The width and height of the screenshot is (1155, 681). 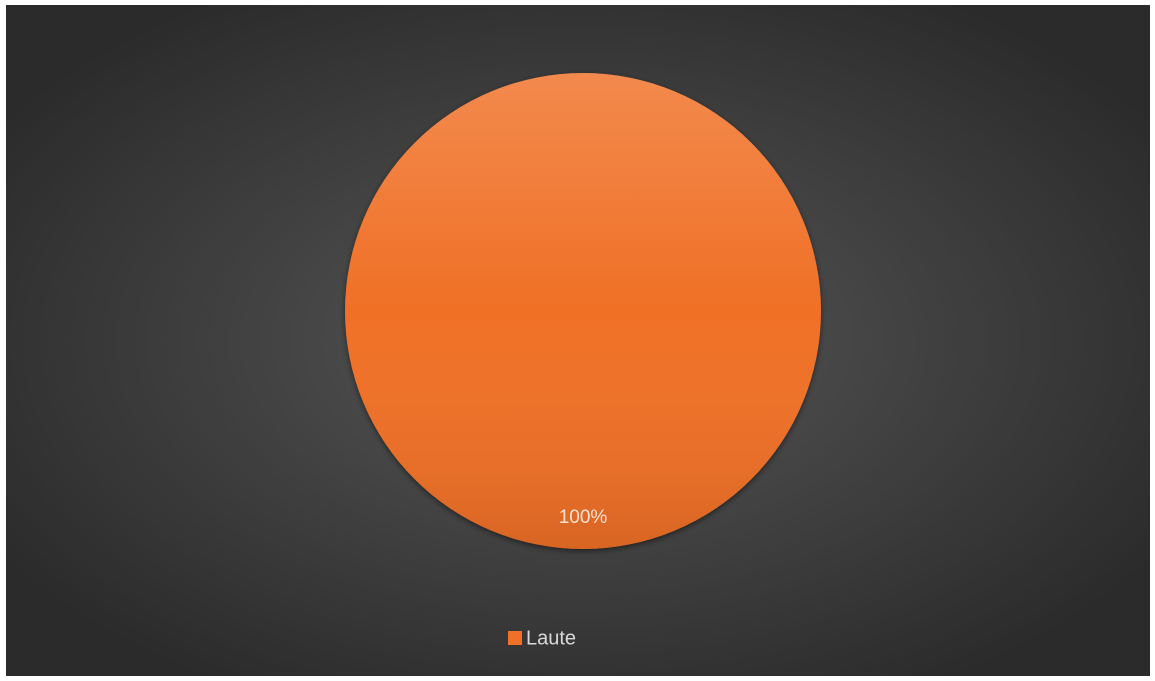 What do you see at coordinates (515, 638) in the screenshot?
I see `legend-swatch` at bounding box center [515, 638].